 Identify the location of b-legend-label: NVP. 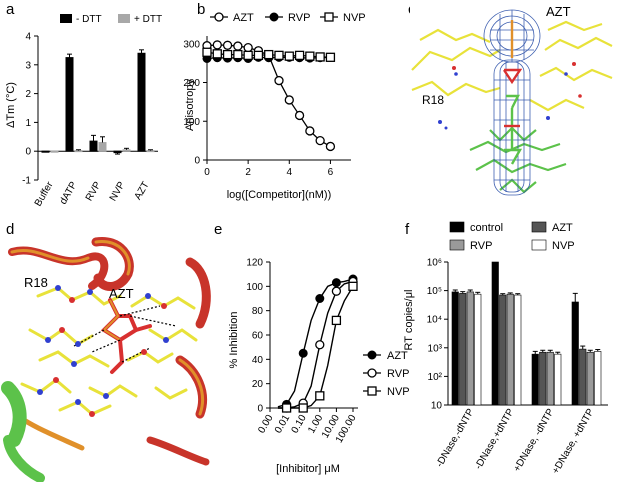
(354, 18).